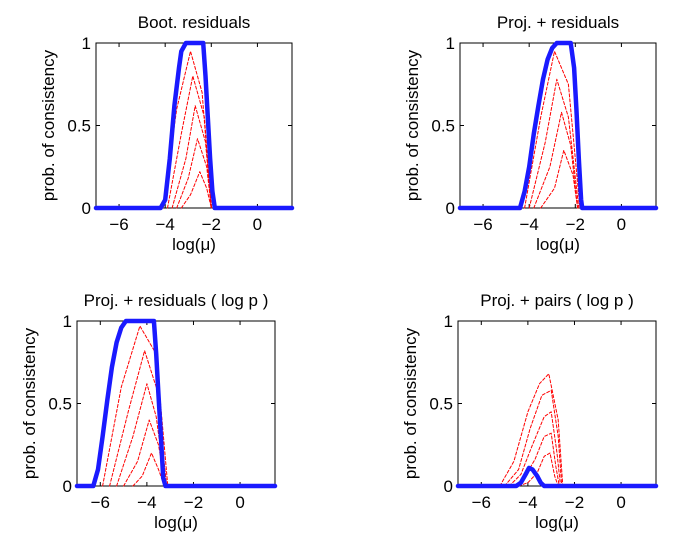  Describe the element at coordinates (176, 300) in the screenshot. I see `subplot-title: Proj. + residuals ( log p )` at that location.